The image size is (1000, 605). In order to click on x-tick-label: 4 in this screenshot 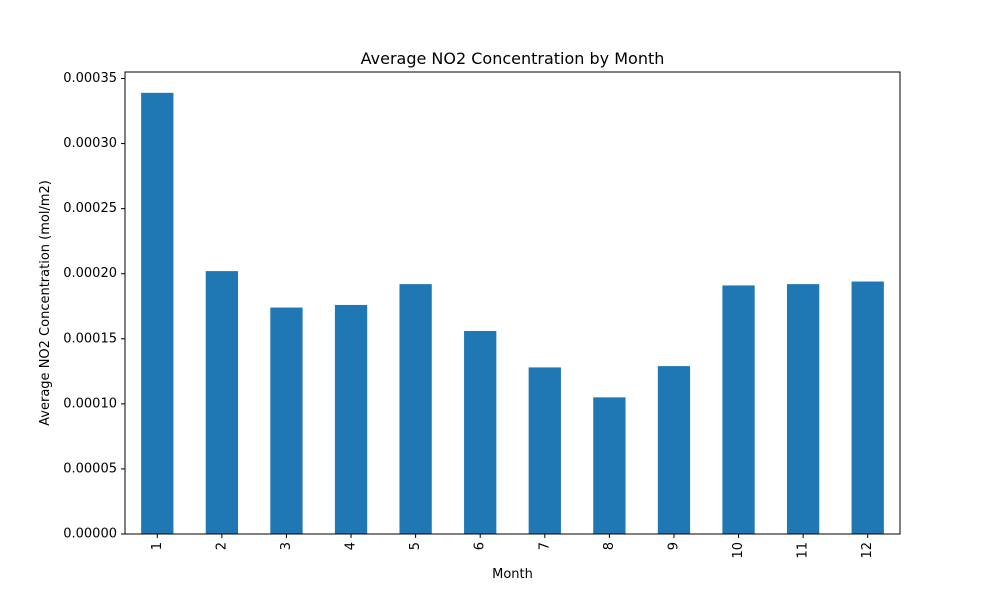, I will do `click(351, 546)`.